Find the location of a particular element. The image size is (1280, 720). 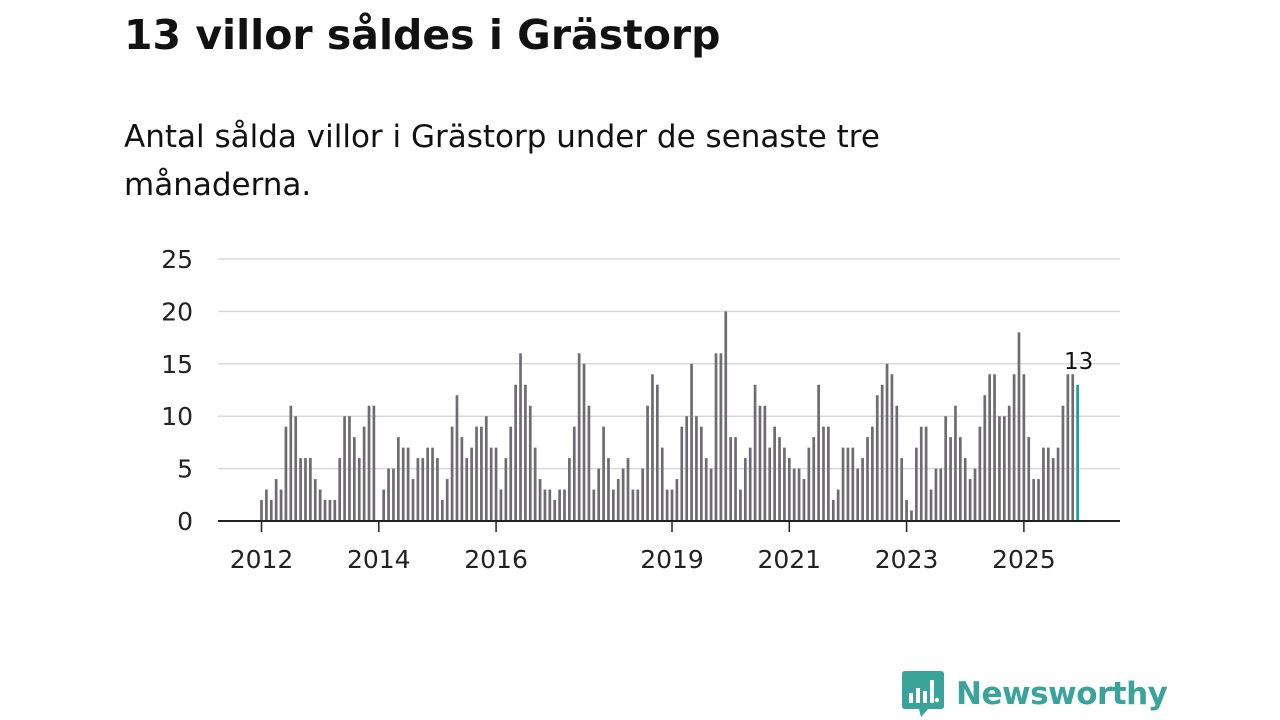

y-tick-label: 20 is located at coordinates (177, 311).